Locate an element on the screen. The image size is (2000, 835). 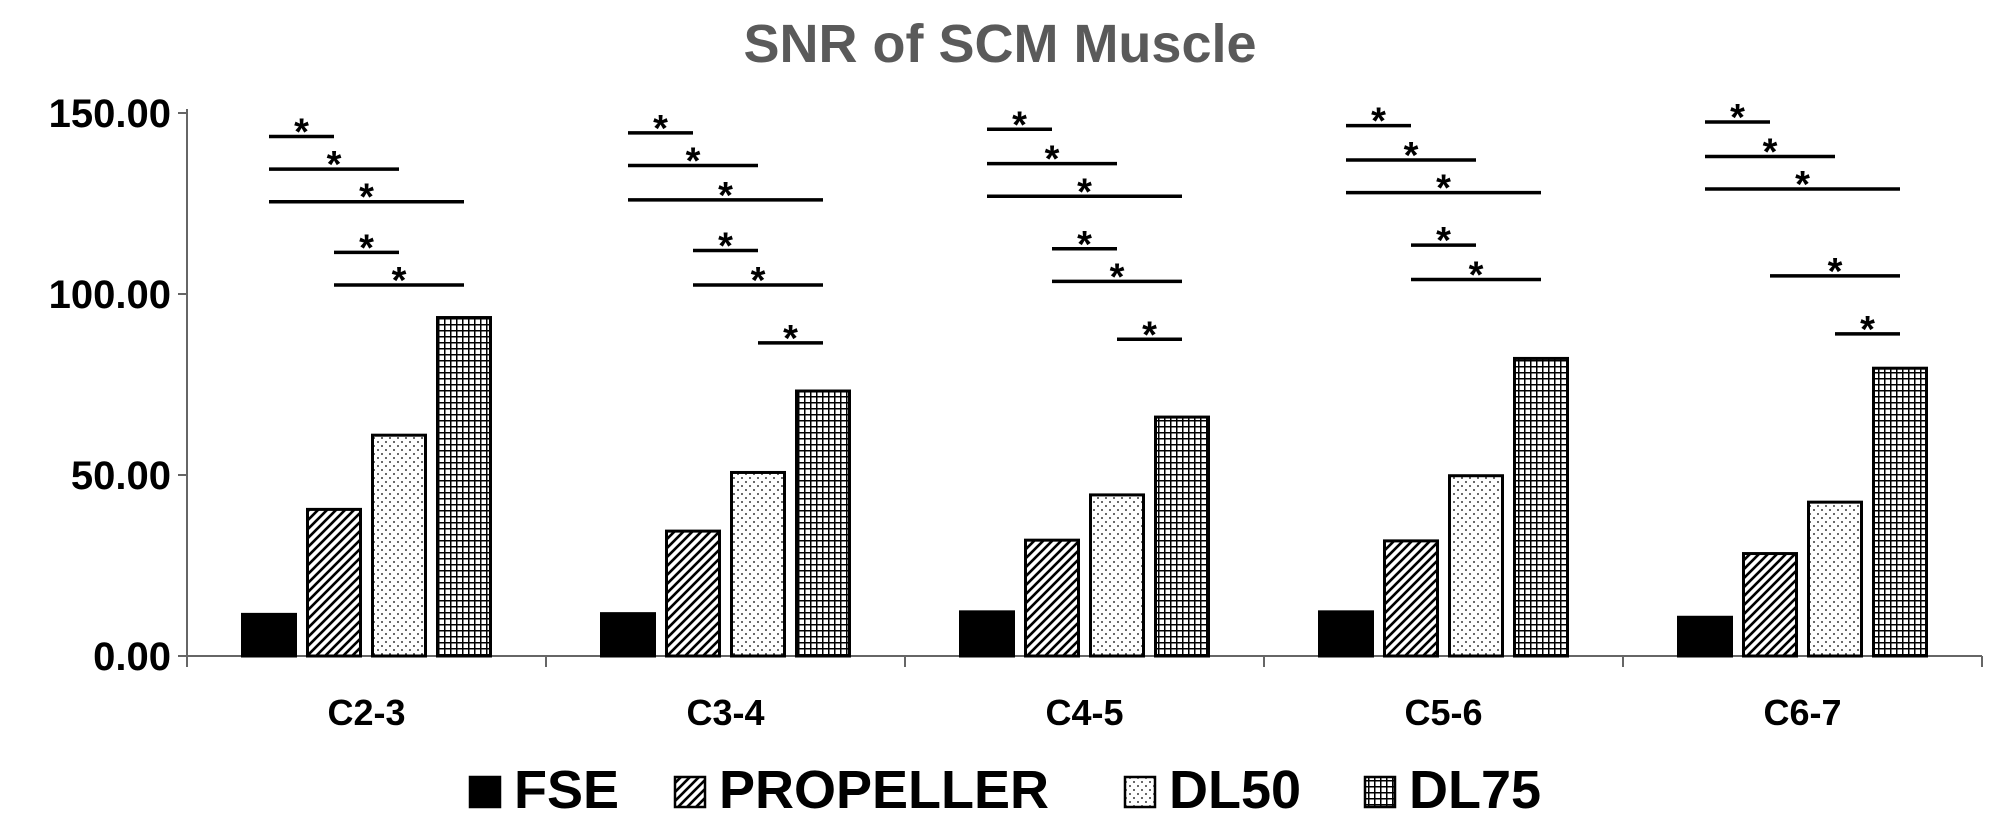
x-tick-label: C5-6 is located at coordinates (1443, 712).